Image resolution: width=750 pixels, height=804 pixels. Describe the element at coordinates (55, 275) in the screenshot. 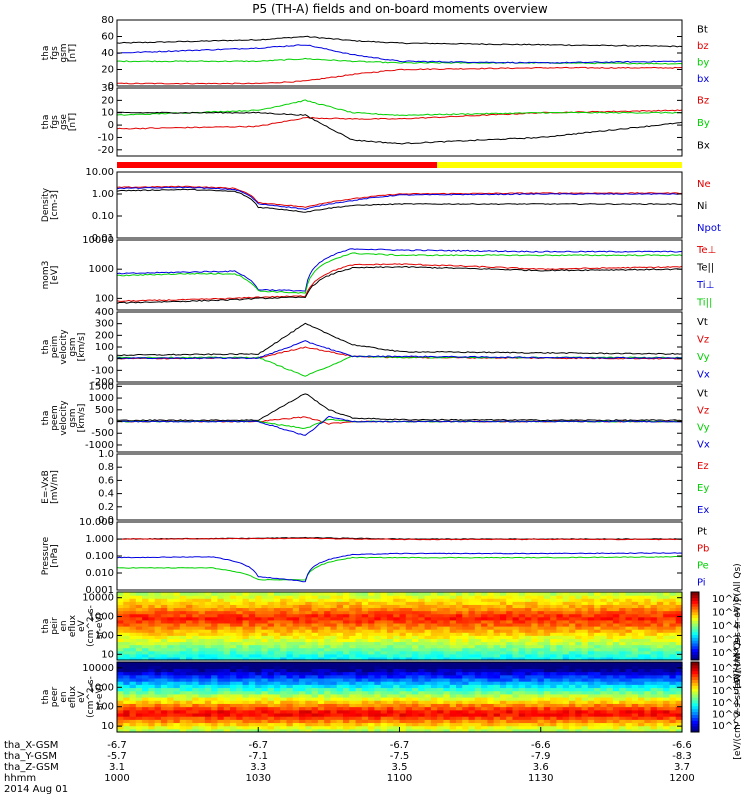

I see `y-axis-label-line: [eV]` at that location.